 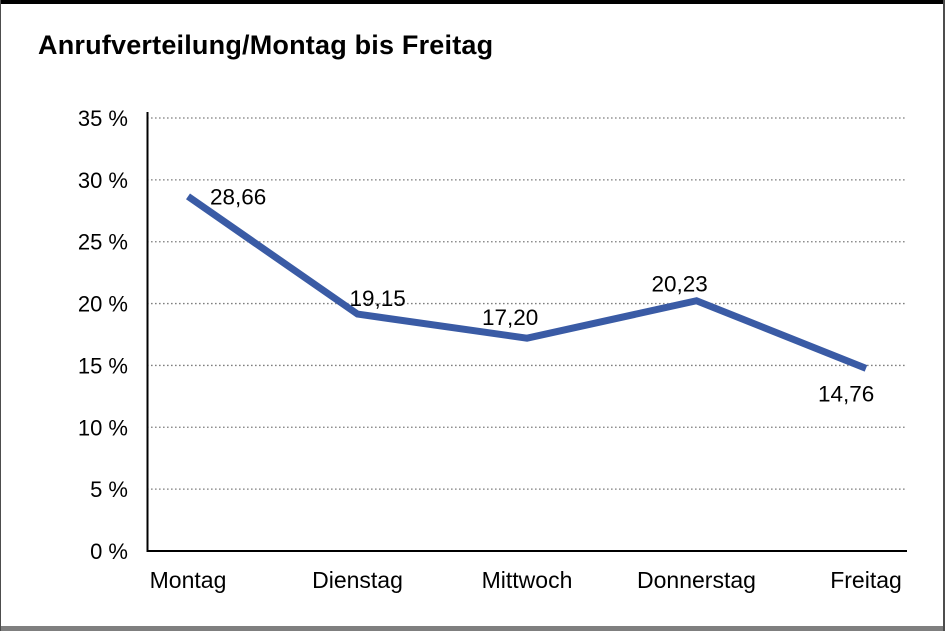 What do you see at coordinates (472, 2) in the screenshot?
I see `frame-top-border` at bounding box center [472, 2].